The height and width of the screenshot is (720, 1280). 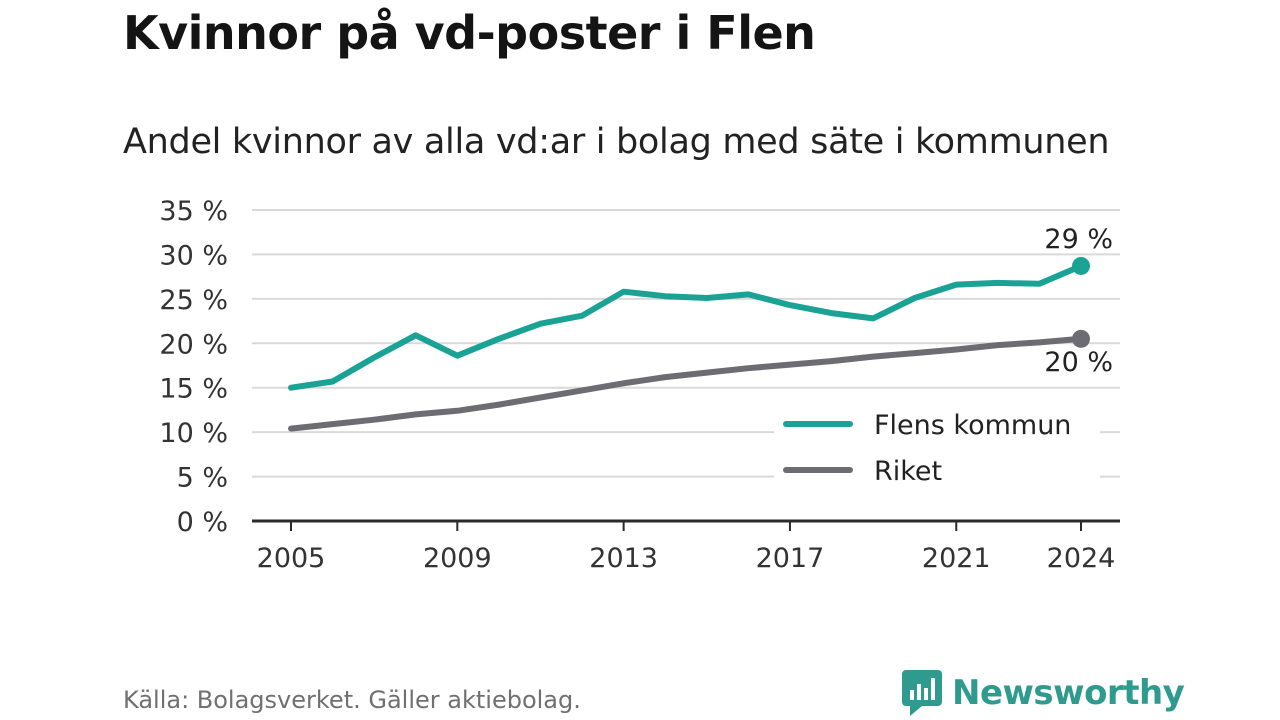 I want to click on y-tick-label: 30 %, so click(x=193, y=255).